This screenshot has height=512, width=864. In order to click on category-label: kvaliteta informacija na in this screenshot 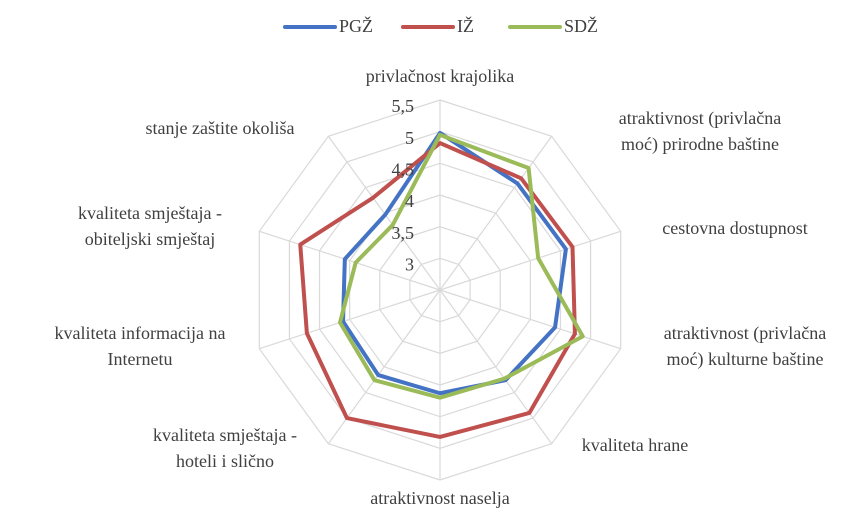, I will do `click(140, 333)`.